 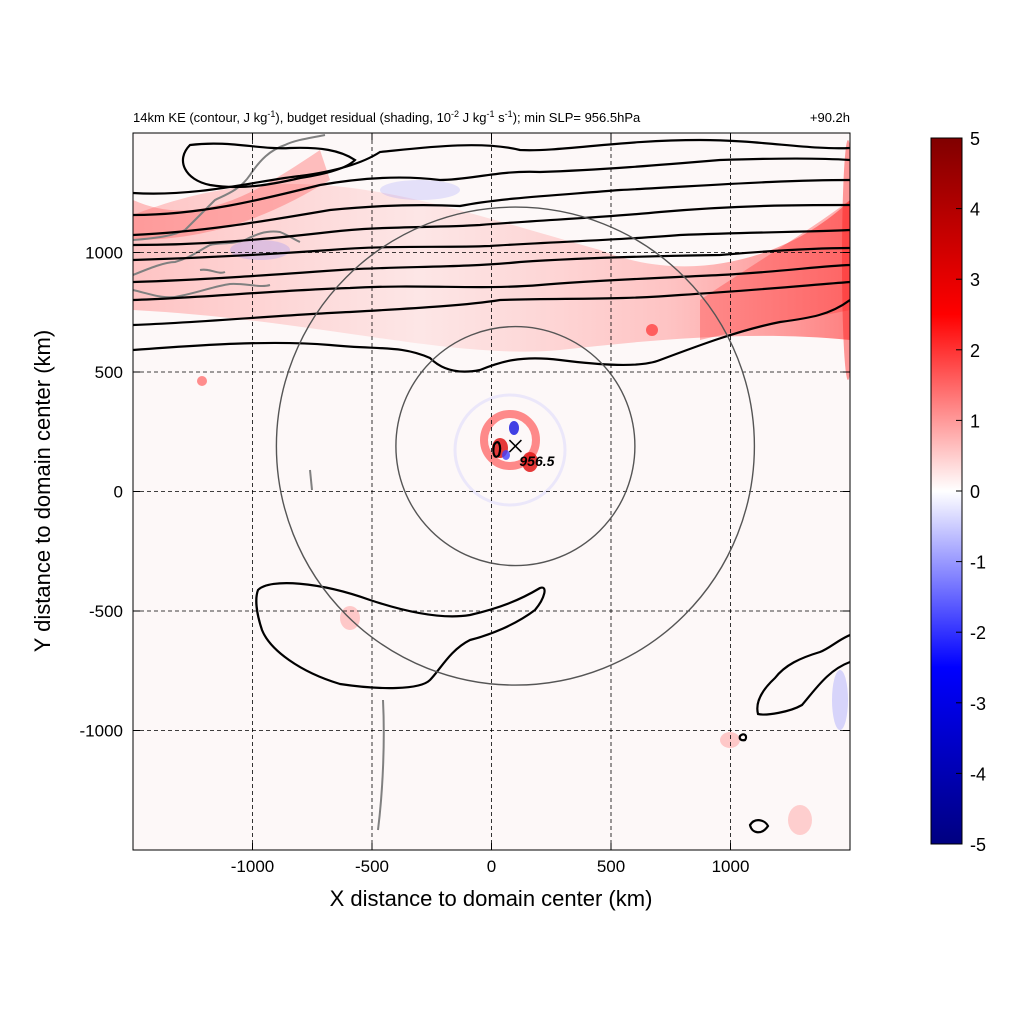 I want to click on colorbar-tick-label: -2, so click(x=978, y=633).